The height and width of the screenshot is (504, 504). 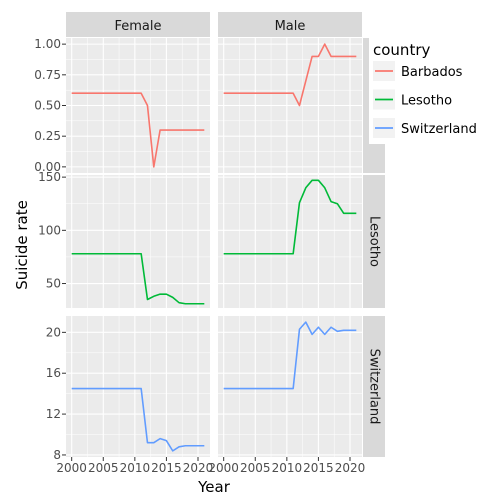 I want to click on legend: country Barbados Lesotho Switzerland, so click(x=431, y=90).